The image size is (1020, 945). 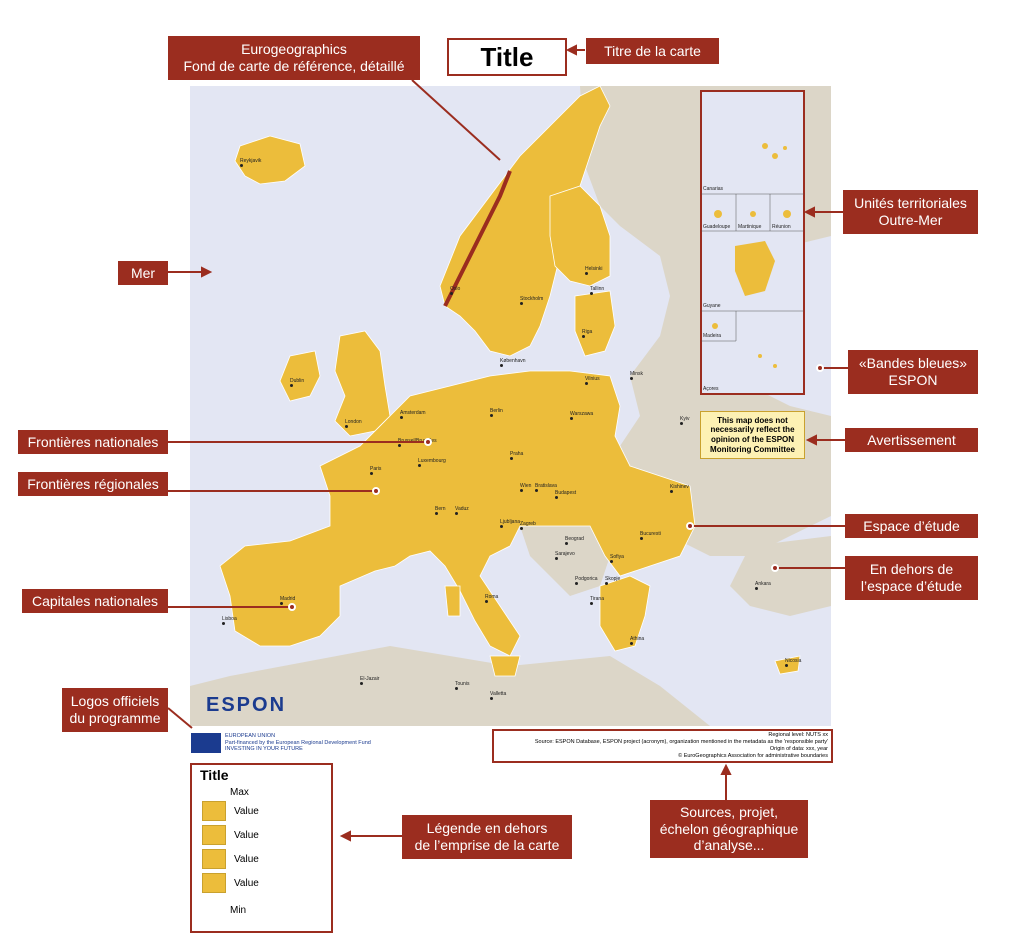 What do you see at coordinates (498, 694) in the screenshot?
I see `city-label: Valletta` at bounding box center [498, 694].